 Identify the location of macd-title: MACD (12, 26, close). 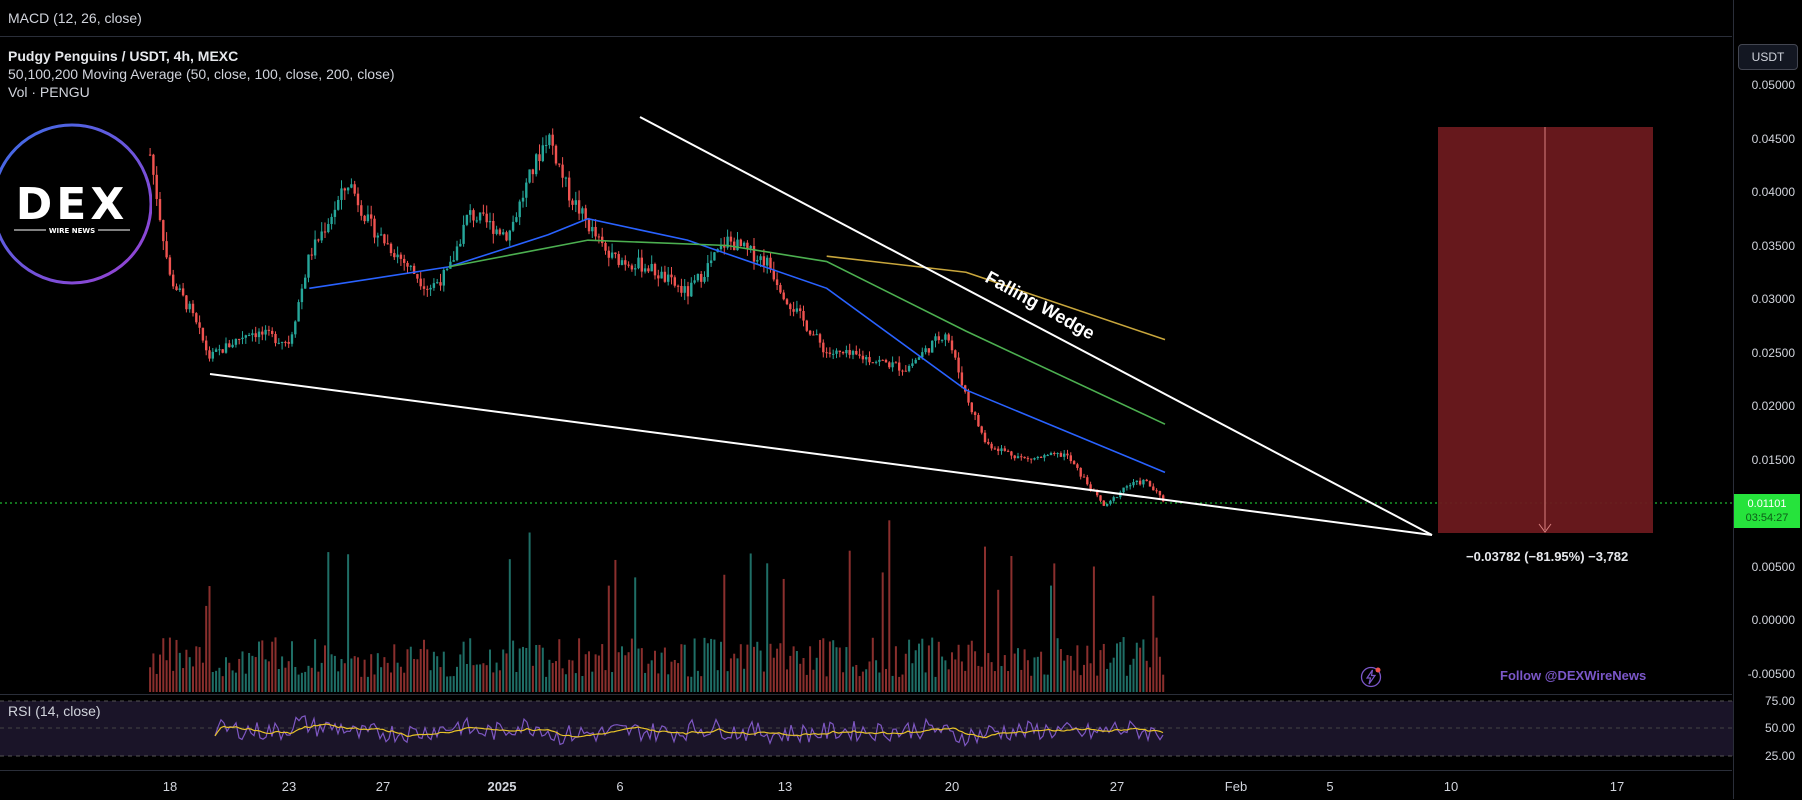
(75, 18).